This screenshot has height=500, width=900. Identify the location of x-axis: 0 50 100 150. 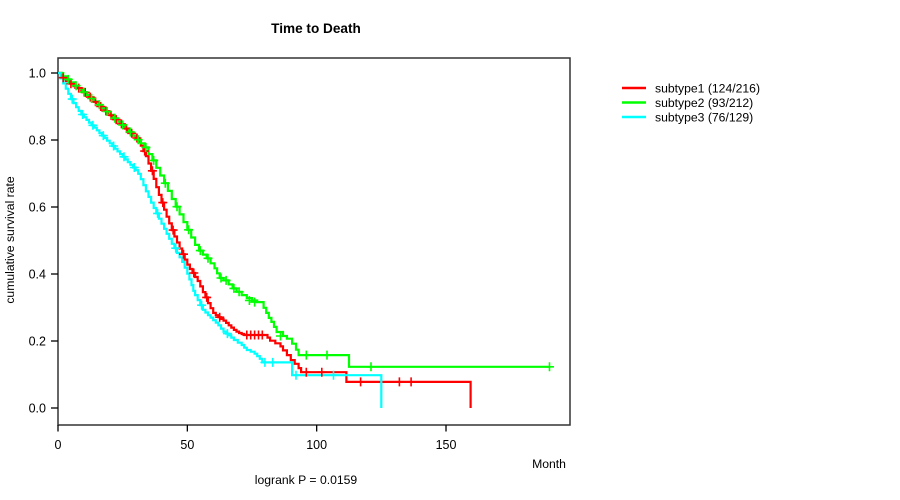
(256, 438).